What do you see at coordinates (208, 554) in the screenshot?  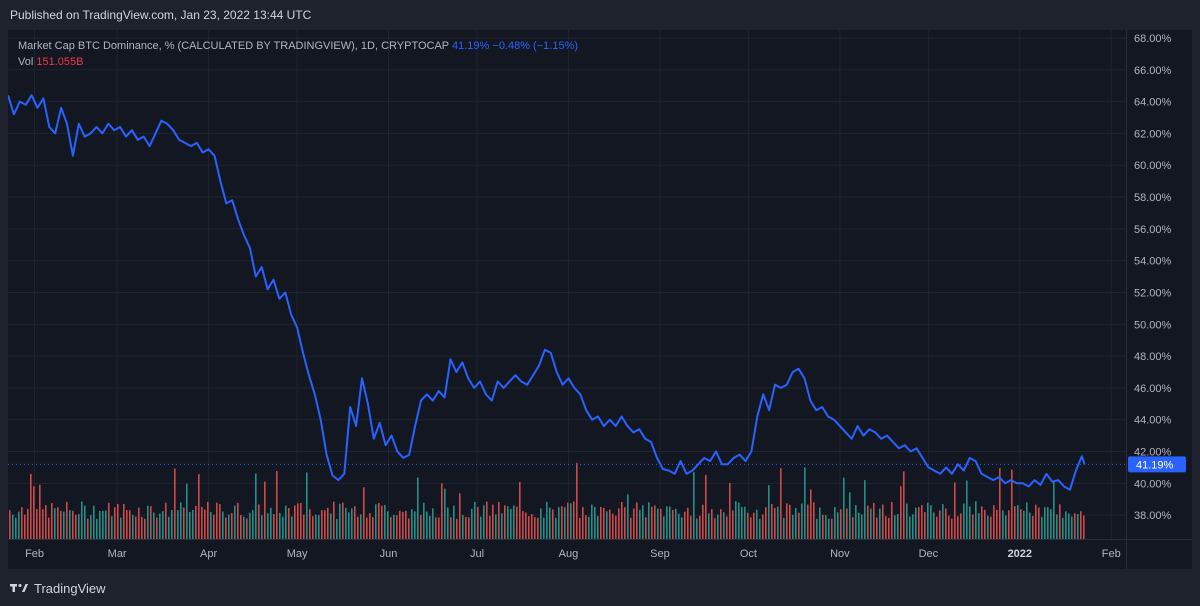 I see `x-tick-label: Apr` at bounding box center [208, 554].